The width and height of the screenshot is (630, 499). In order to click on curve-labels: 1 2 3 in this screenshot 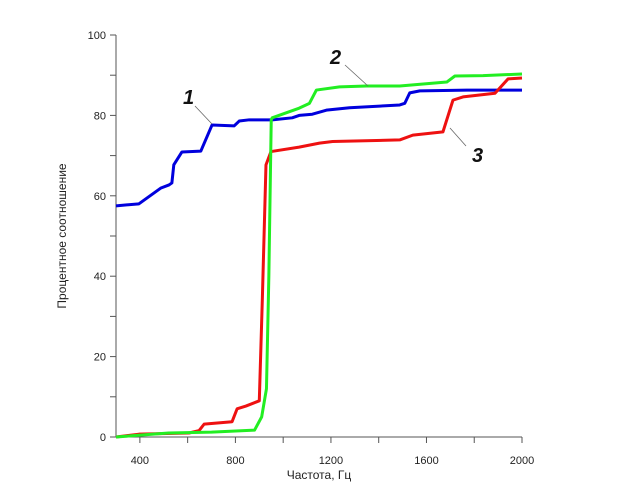, I will do `click(333, 107)`.